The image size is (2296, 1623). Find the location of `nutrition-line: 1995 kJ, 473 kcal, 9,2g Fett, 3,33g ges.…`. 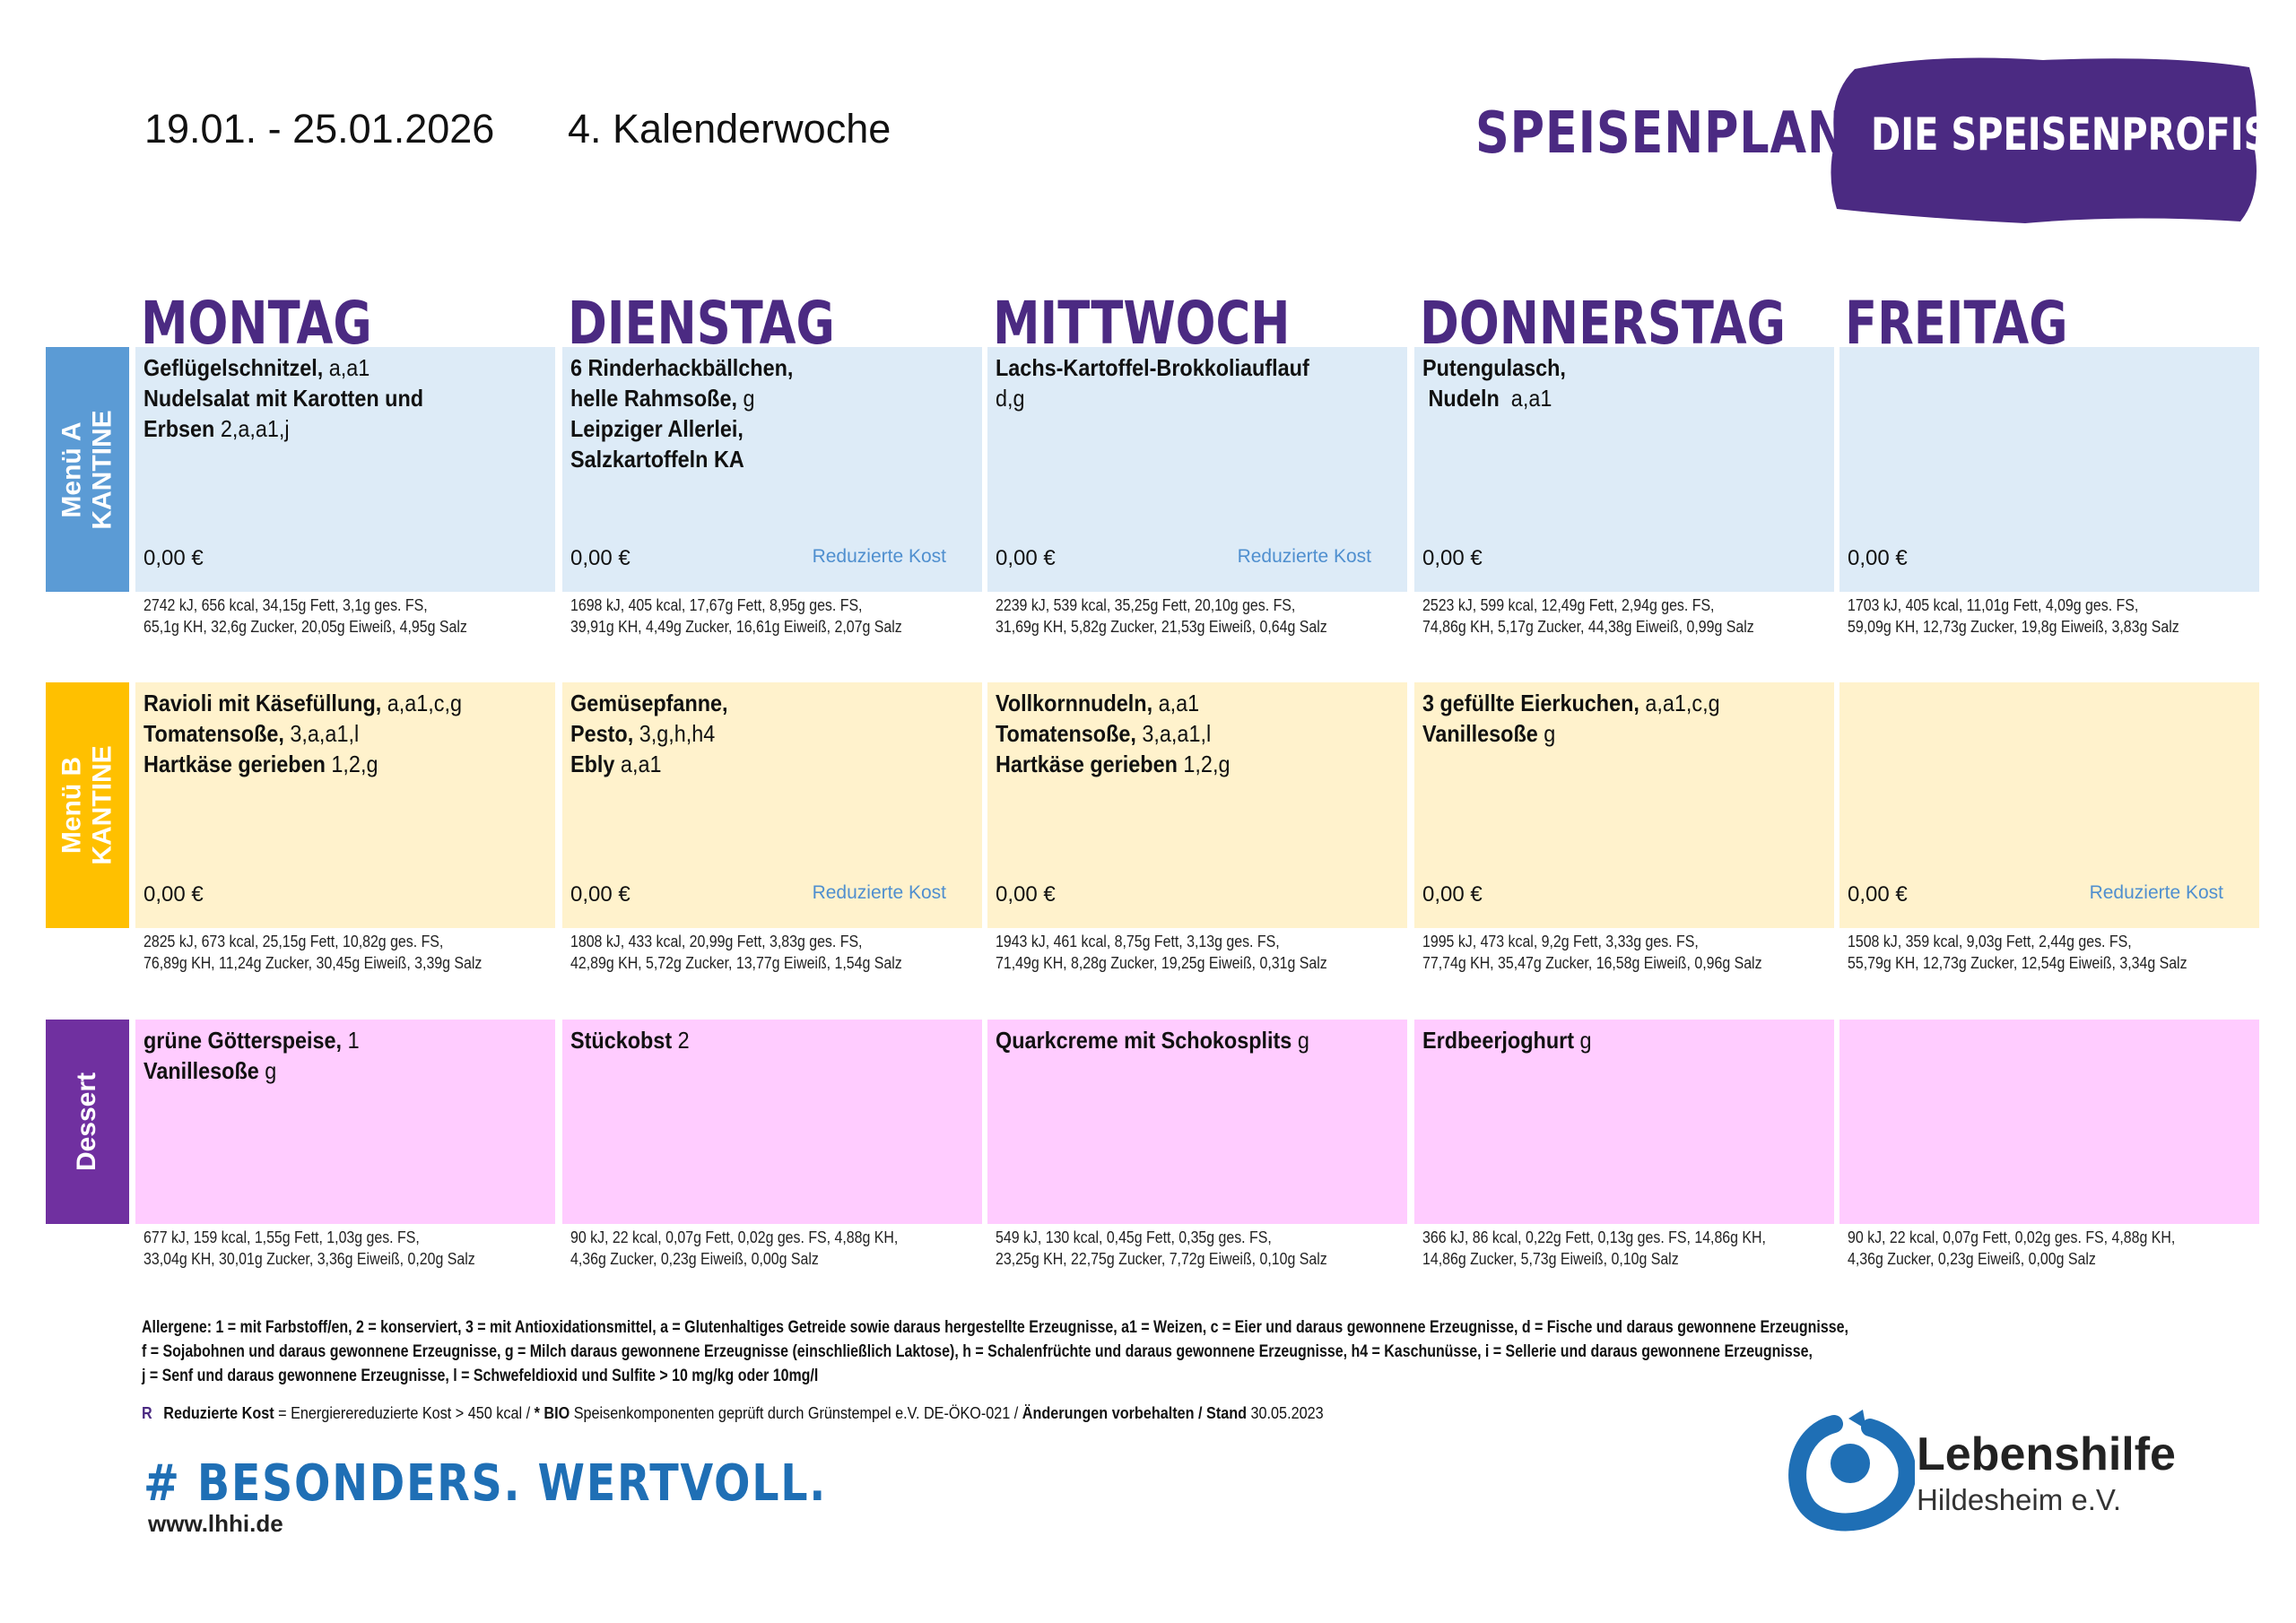

nutrition-line: 1995 kJ, 473 kcal, 9,2g Fett, 3,33g ges.… is located at coordinates (1560, 941).